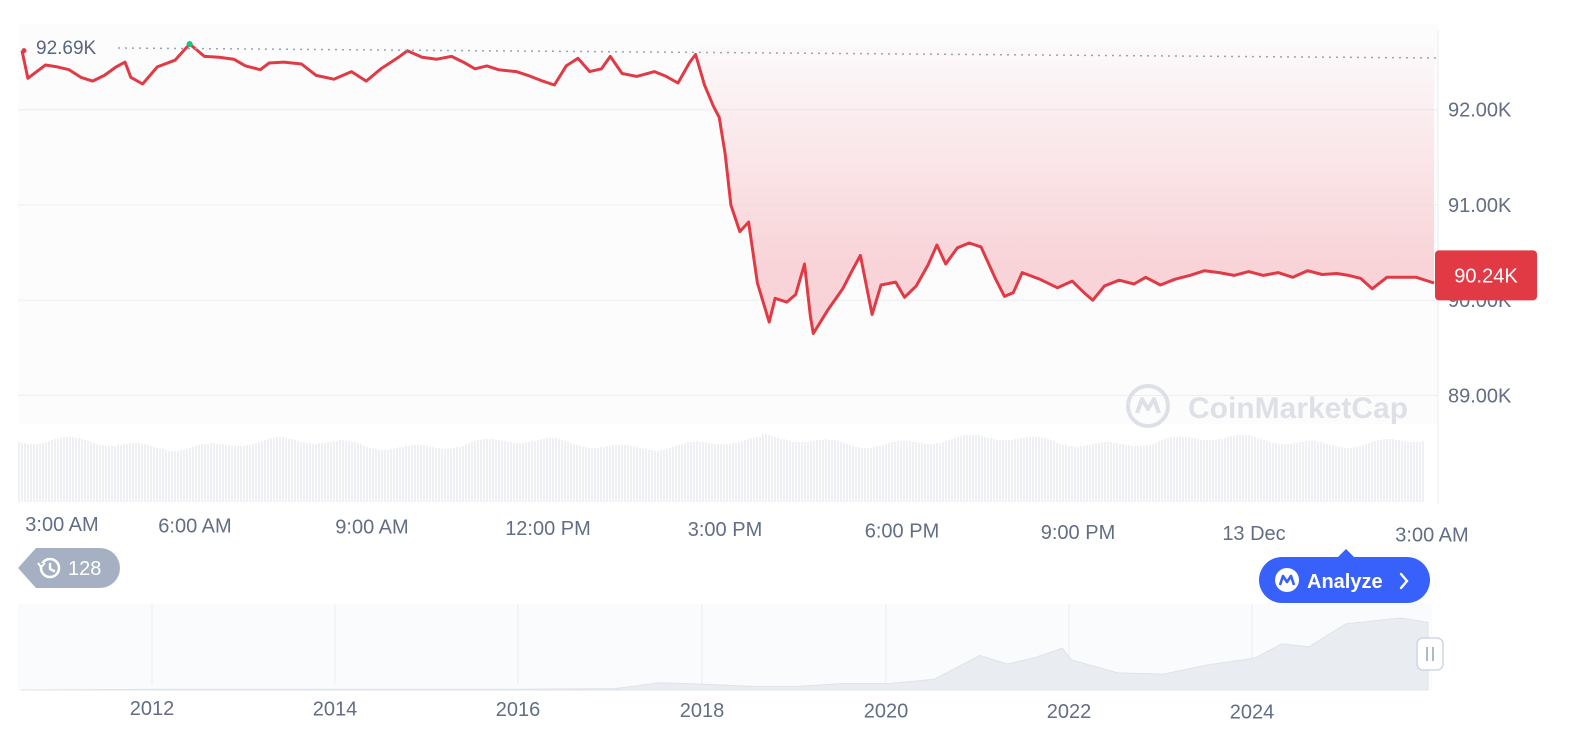 The image size is (1572, 744). Describe the element at coordinates (1148, 406) in the screenshot. I see `coinmarketcap-logo-icon` at that location.